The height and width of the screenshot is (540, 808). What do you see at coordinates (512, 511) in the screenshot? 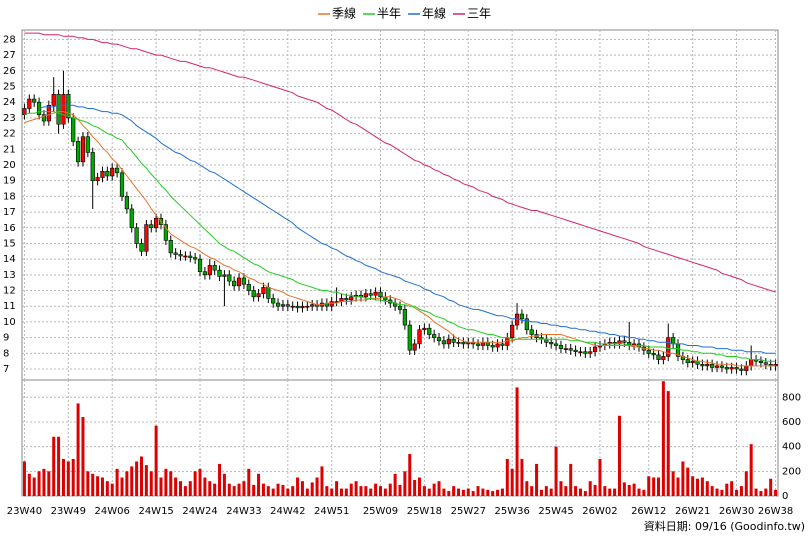
I see `x-tick-label: 25W36` at bounding box center [512, 511].